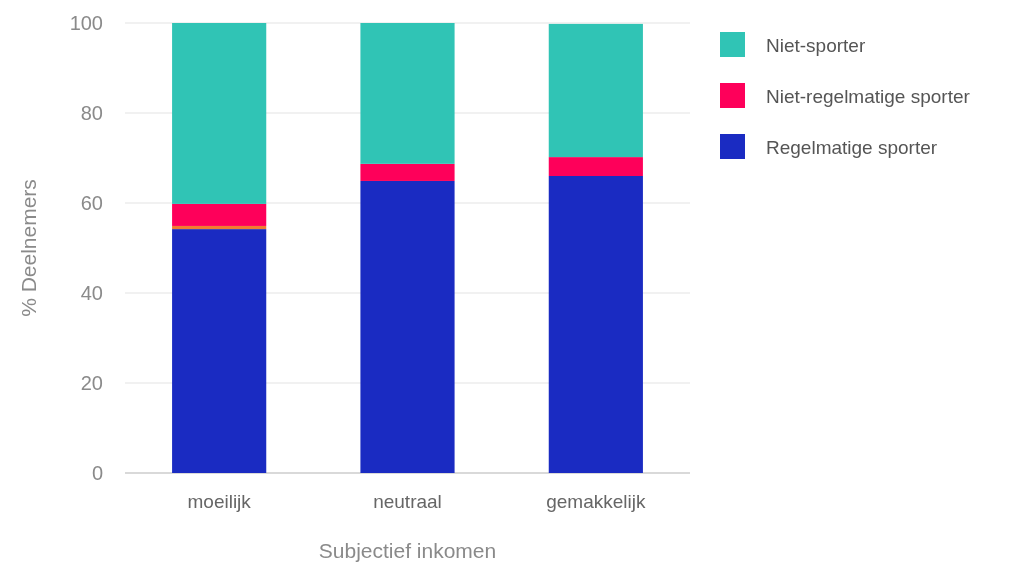 The image size is (1030, 566). Describe the element at coordinates (91, 203) in the screenshot. I see `y-tick-label: 60` at that location.